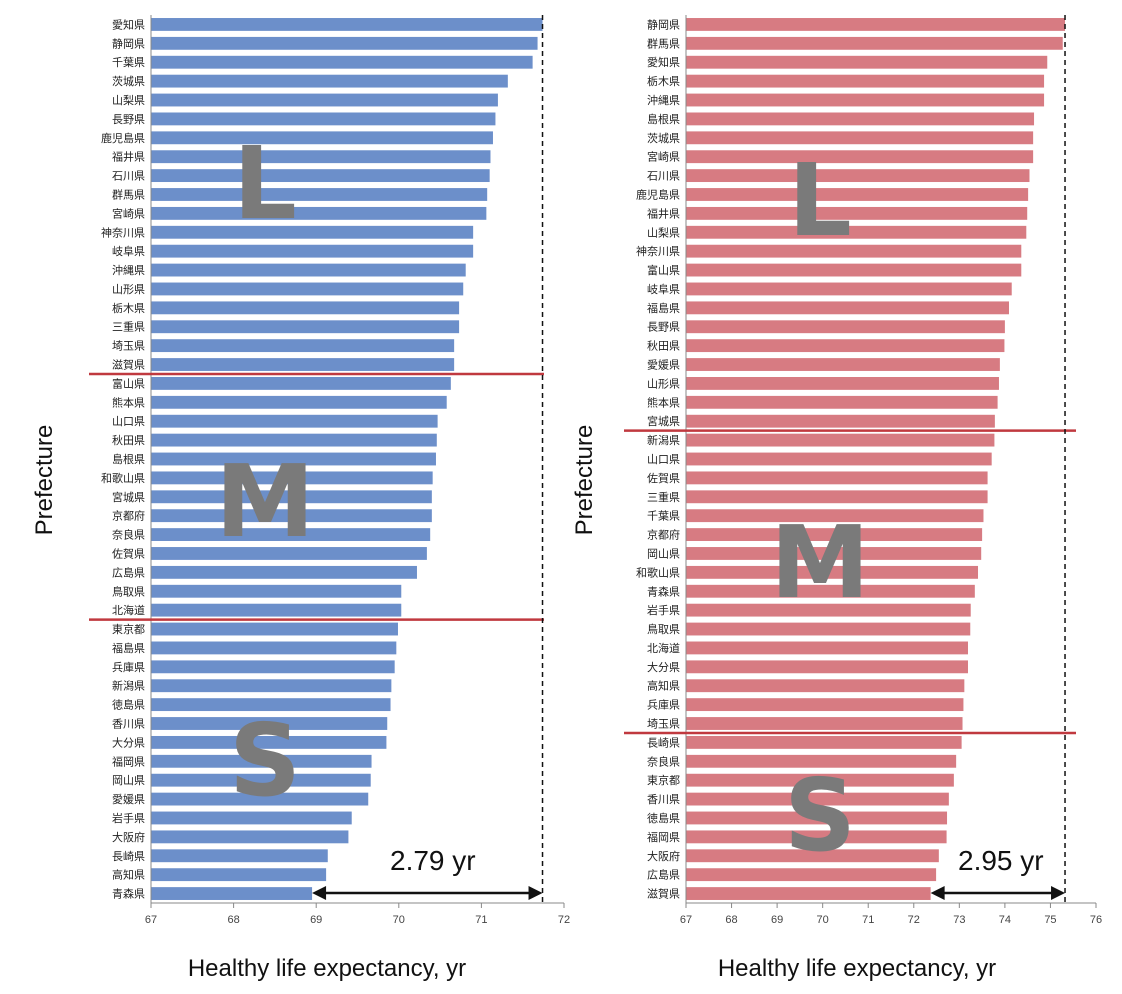 The width and height of the screenshot is (1122, 994). What do you see at coordinates (663, 213) in the screenshot?
I see `category-label: 福井県` at bounding box center [663, 213].